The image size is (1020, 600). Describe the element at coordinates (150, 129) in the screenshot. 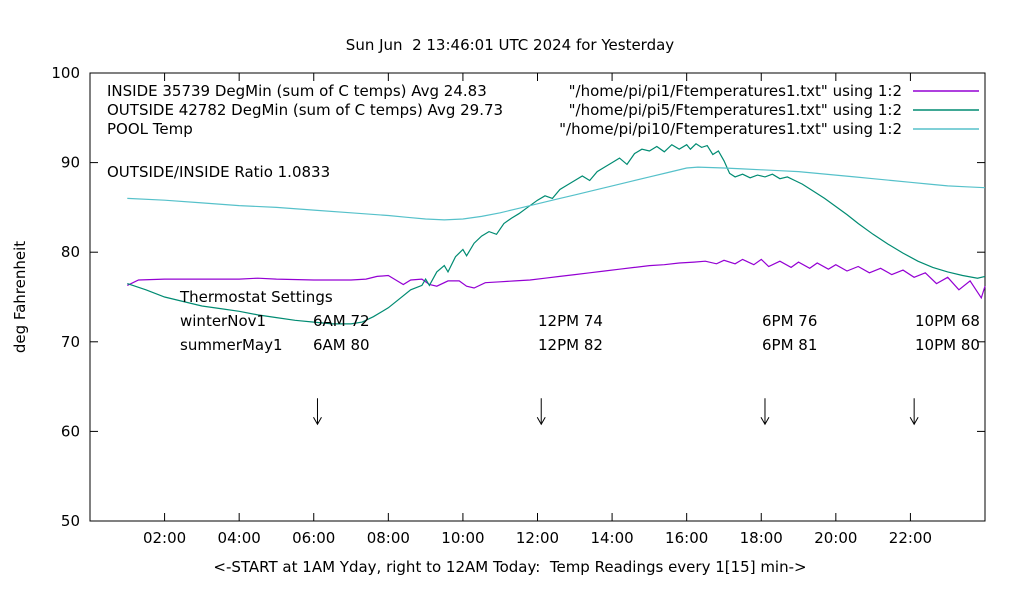

I see `legend-label-2: POOL Temp` at that location.